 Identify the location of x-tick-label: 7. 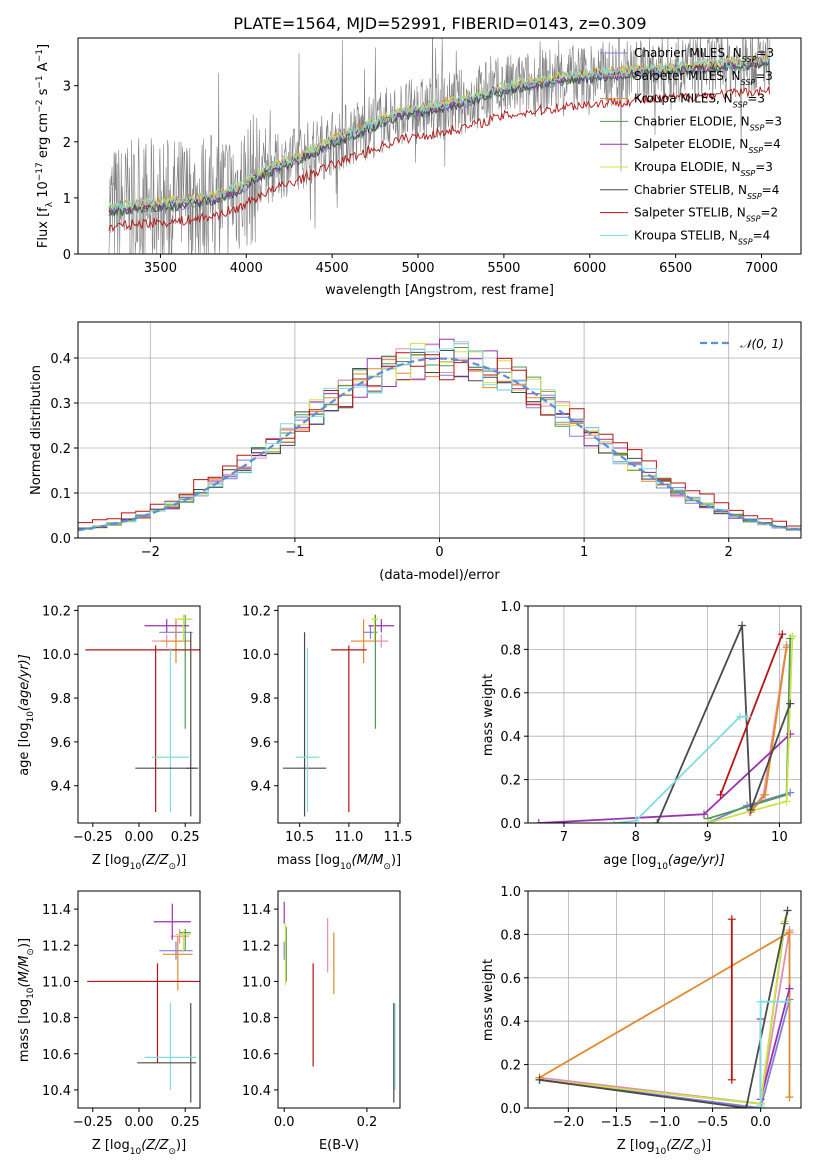
(564, 837).